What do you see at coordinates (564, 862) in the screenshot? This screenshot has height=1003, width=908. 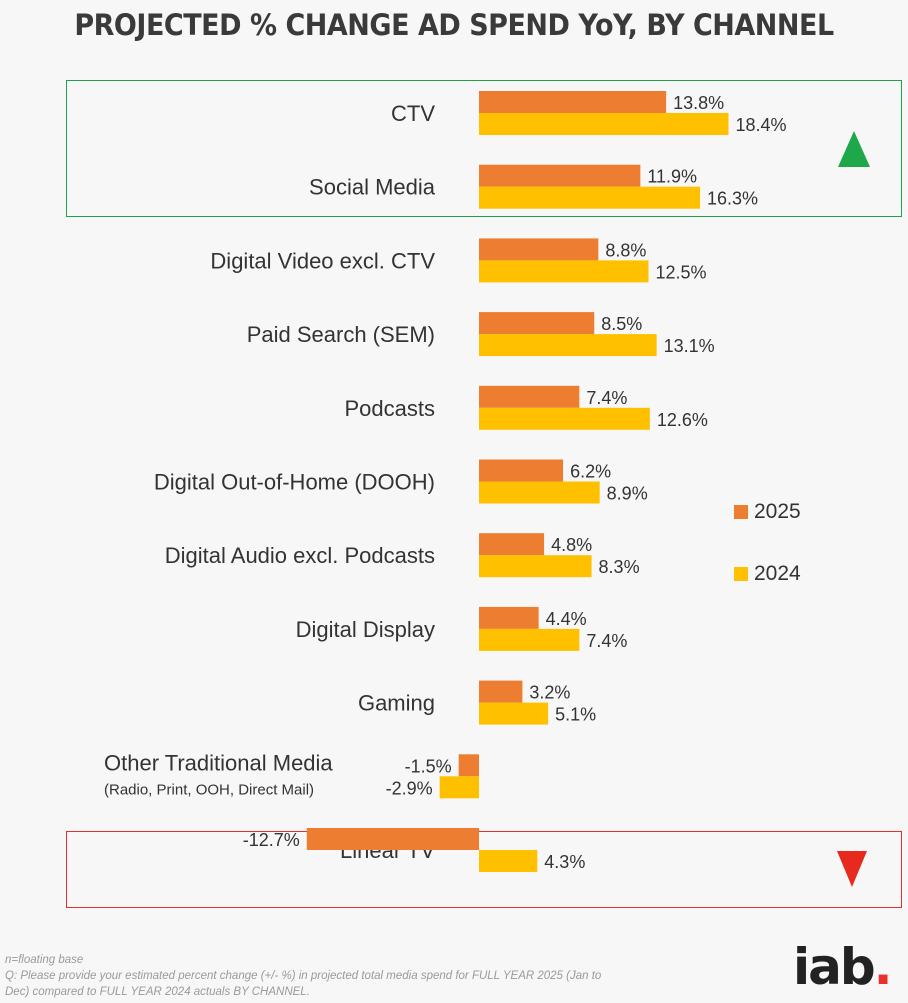 I see `data-label-2024: 4.3%` at bounding box center [564, 862].